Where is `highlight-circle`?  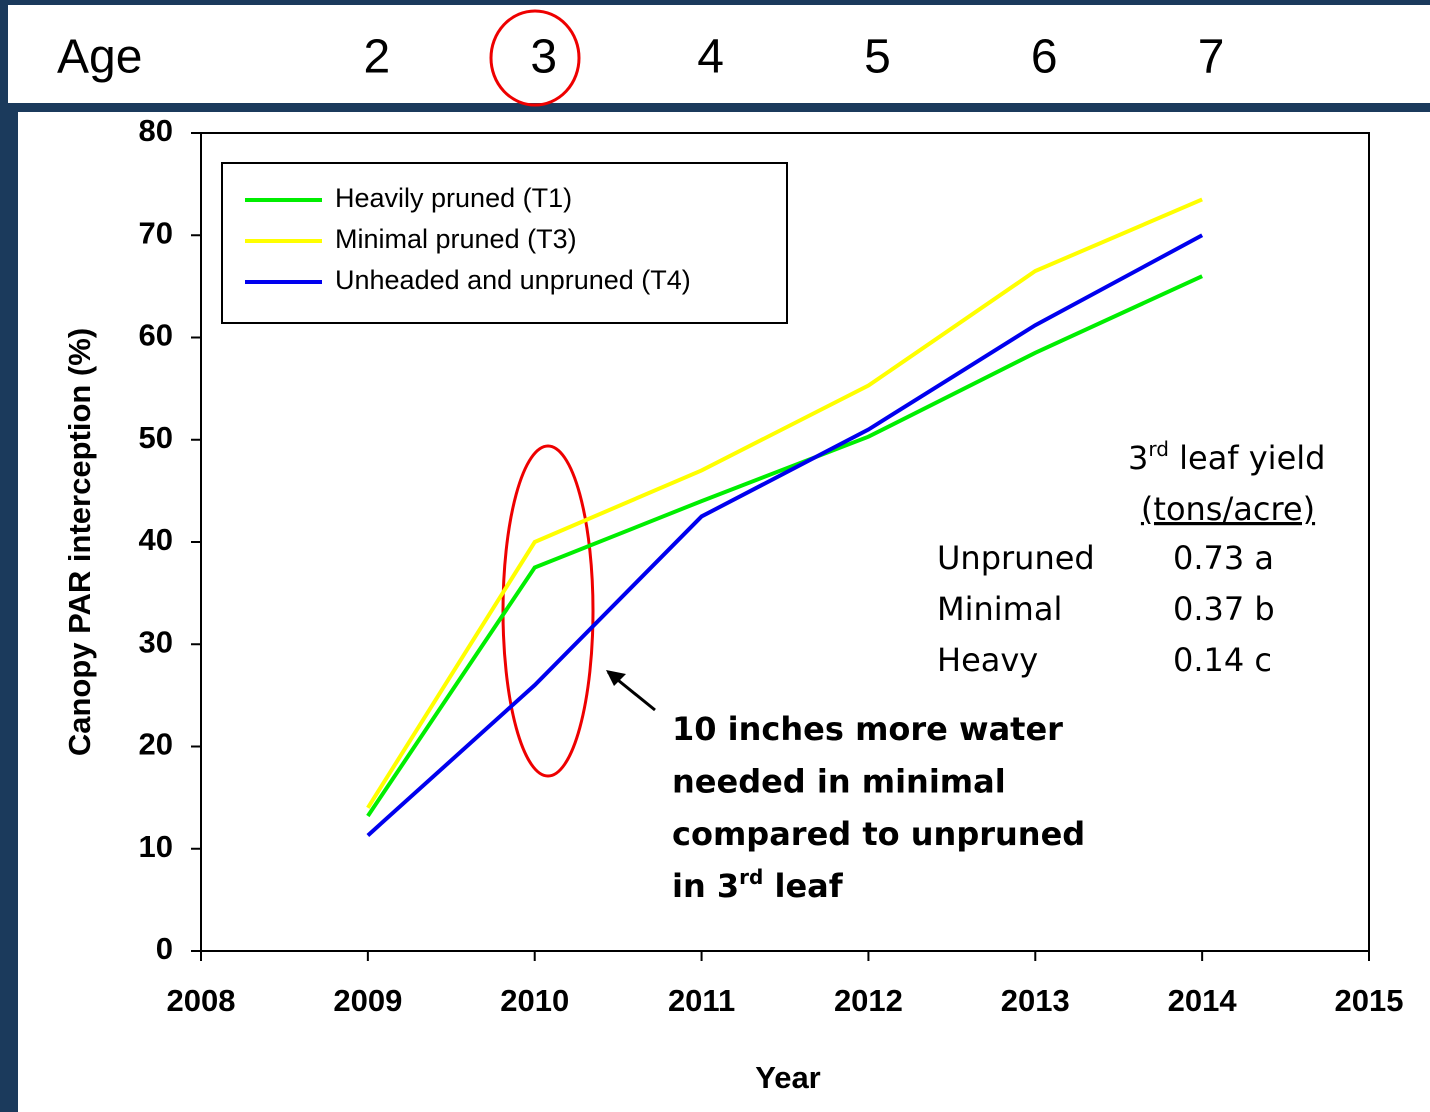 highlight-circle is located at coordinates (535, 58).